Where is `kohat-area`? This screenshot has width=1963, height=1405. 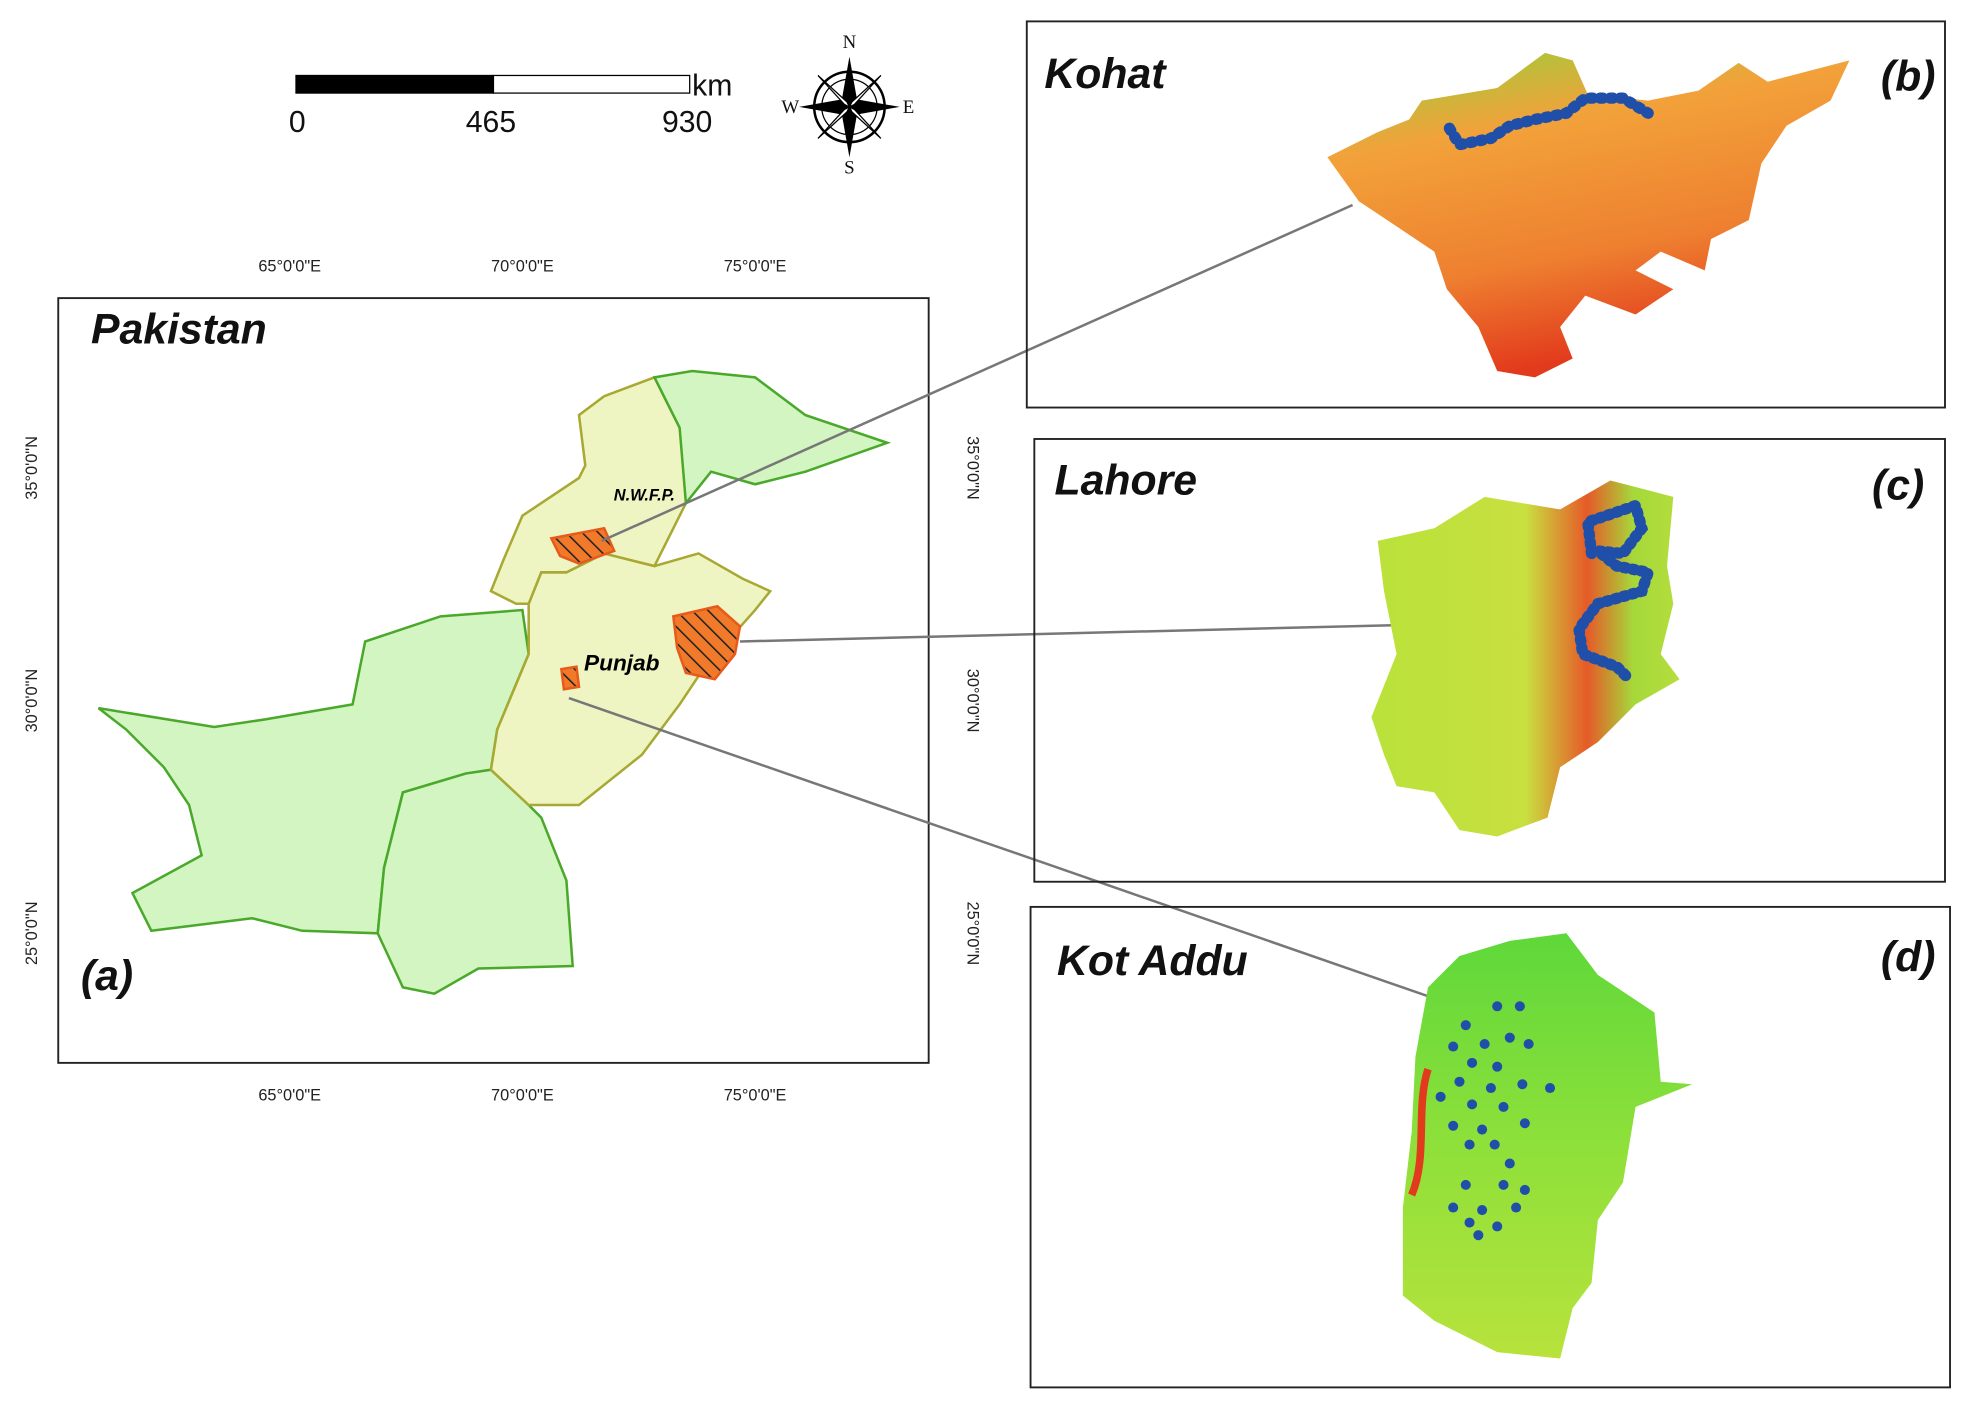
kohat-area is located at coordinates (582, 545).